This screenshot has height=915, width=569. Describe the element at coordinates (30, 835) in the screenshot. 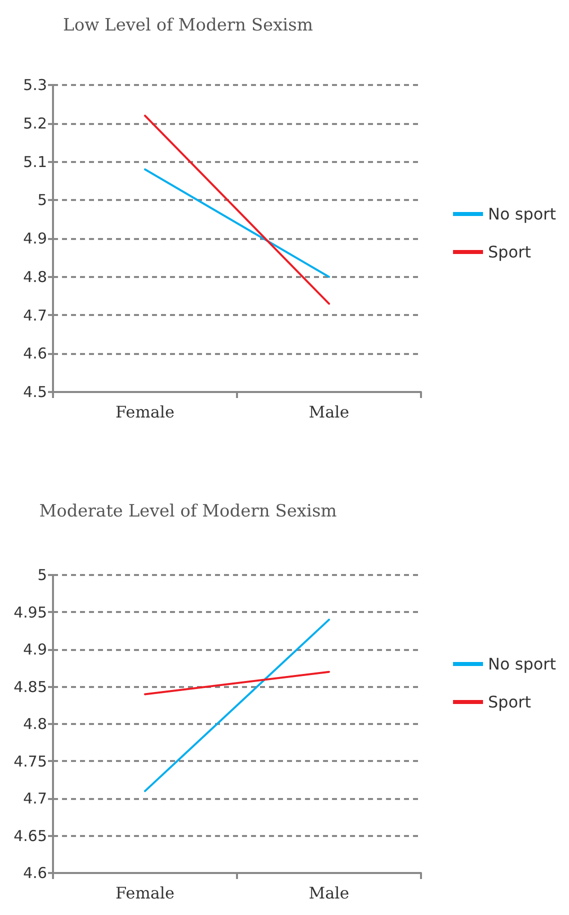

I see `y-tick-label: 4.65` at that location.